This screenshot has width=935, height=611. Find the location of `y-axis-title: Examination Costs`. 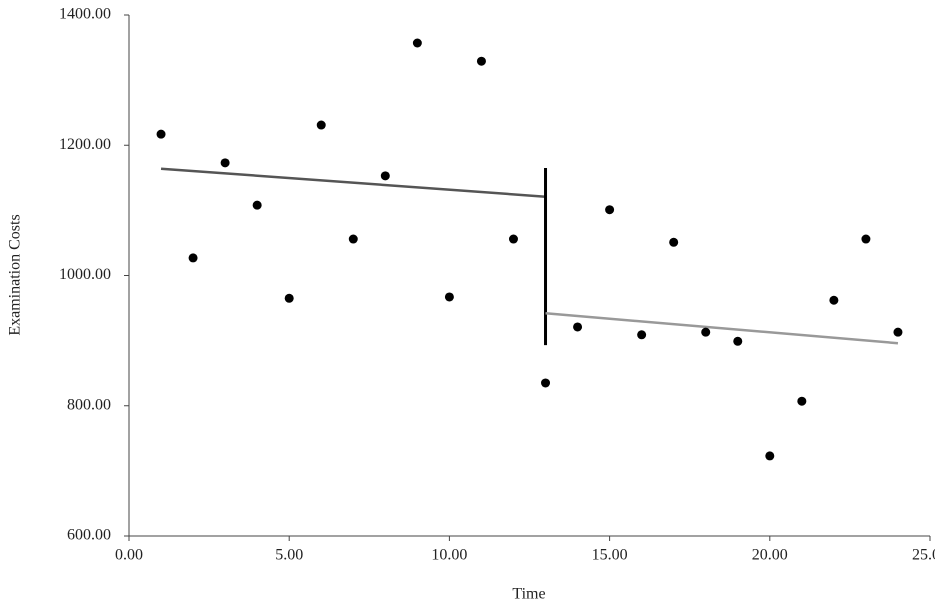

y-axis-title: Examination Costs is located at coordinates (15, 274).